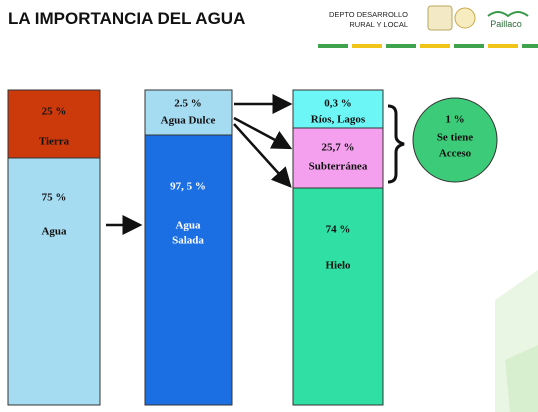 This screenshot has width=538, height=412. Describe the element at coordinates (188, 187) in the screenshot. I see `segment-value: 97, 5 %` at that location.